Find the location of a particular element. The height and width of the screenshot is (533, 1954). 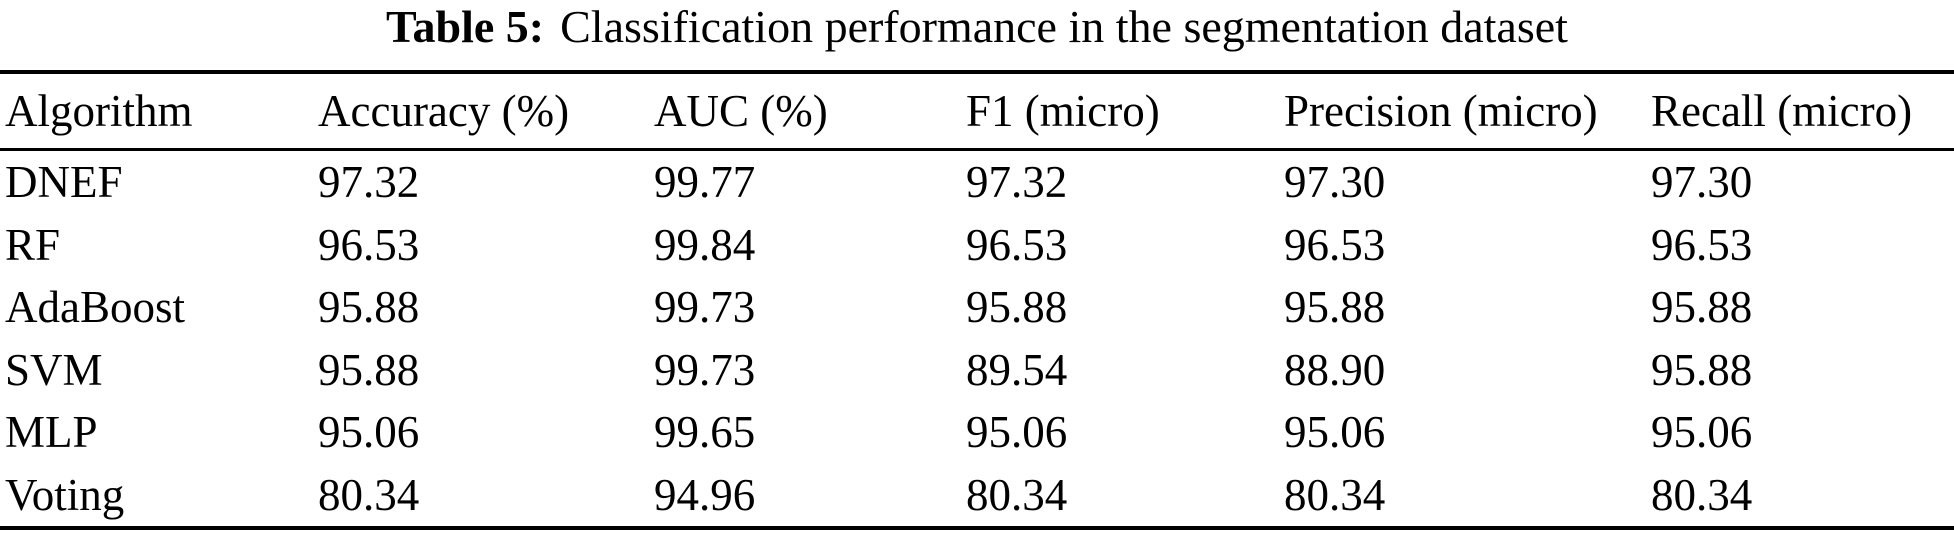

auc-cell: 99.84 is located at coordinates (705, 244).